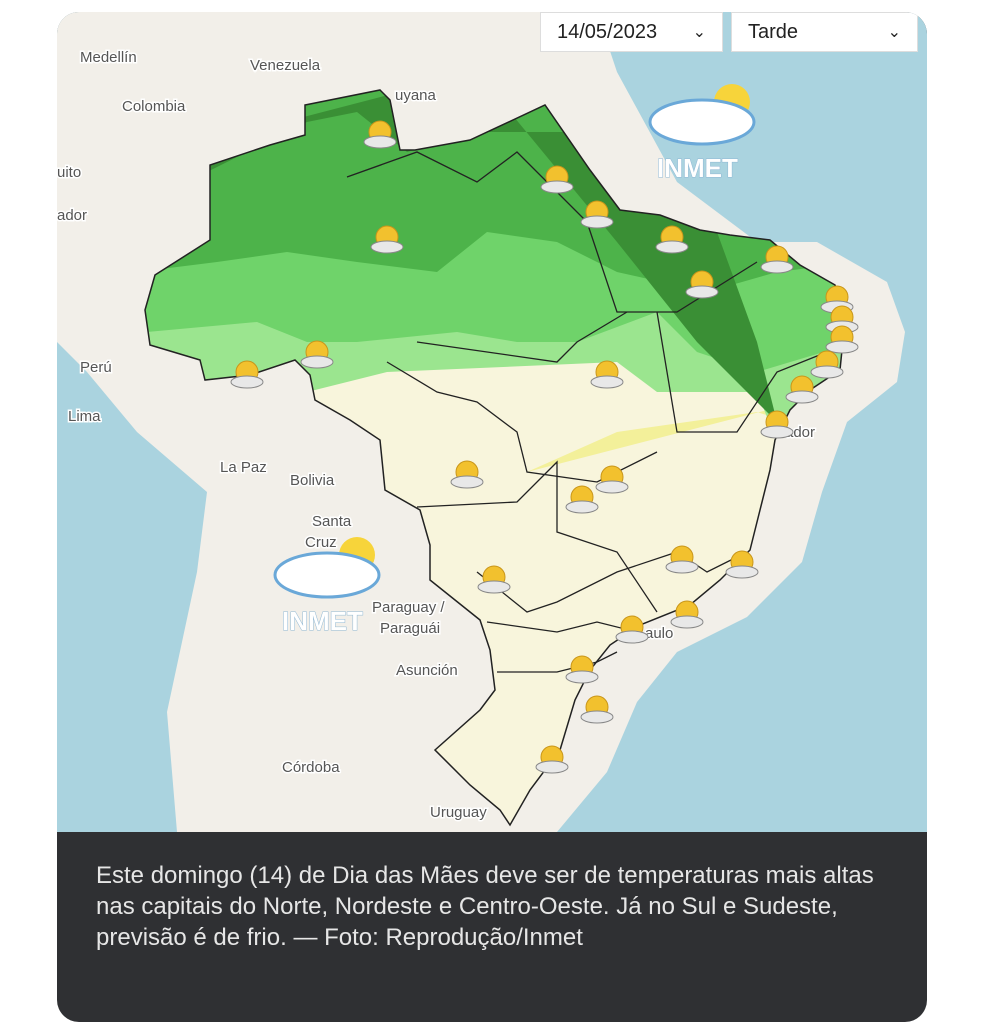 The image size is (984, 1024). What do you see at coordinates (311, 767) in the screenshot?
I see `place-label: Córdoba` at bounding box center [311, 767].